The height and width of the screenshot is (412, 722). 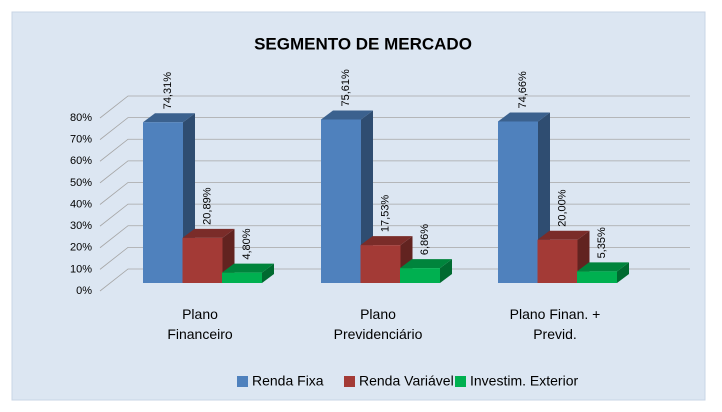 What do you see at coordinates (81, 183) in the screenshot?
I see `y-tick-label: 50%` at bounding box center [81, 183].